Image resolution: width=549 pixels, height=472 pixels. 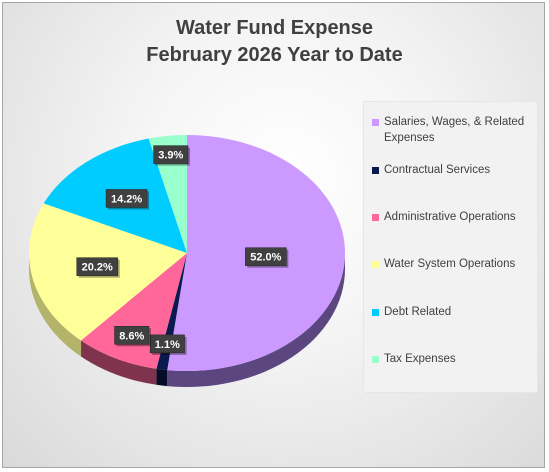 I want to click on legend-item-administrative-operations: Administrative Operations, so click(x=453, y=217).